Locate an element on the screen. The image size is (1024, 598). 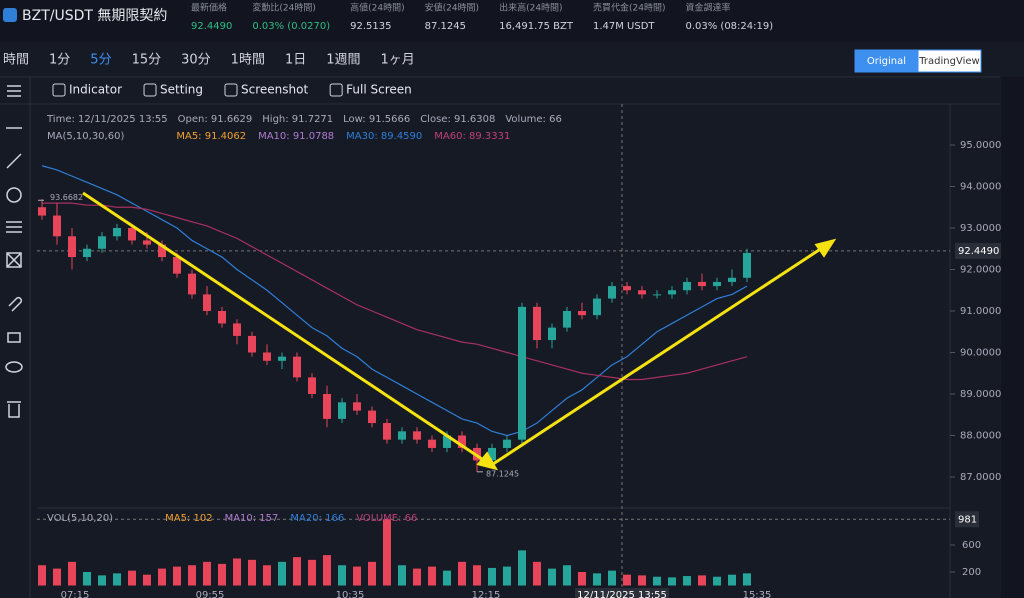
y-tick-label: 89.0000 is located at coordinates (980, 394).